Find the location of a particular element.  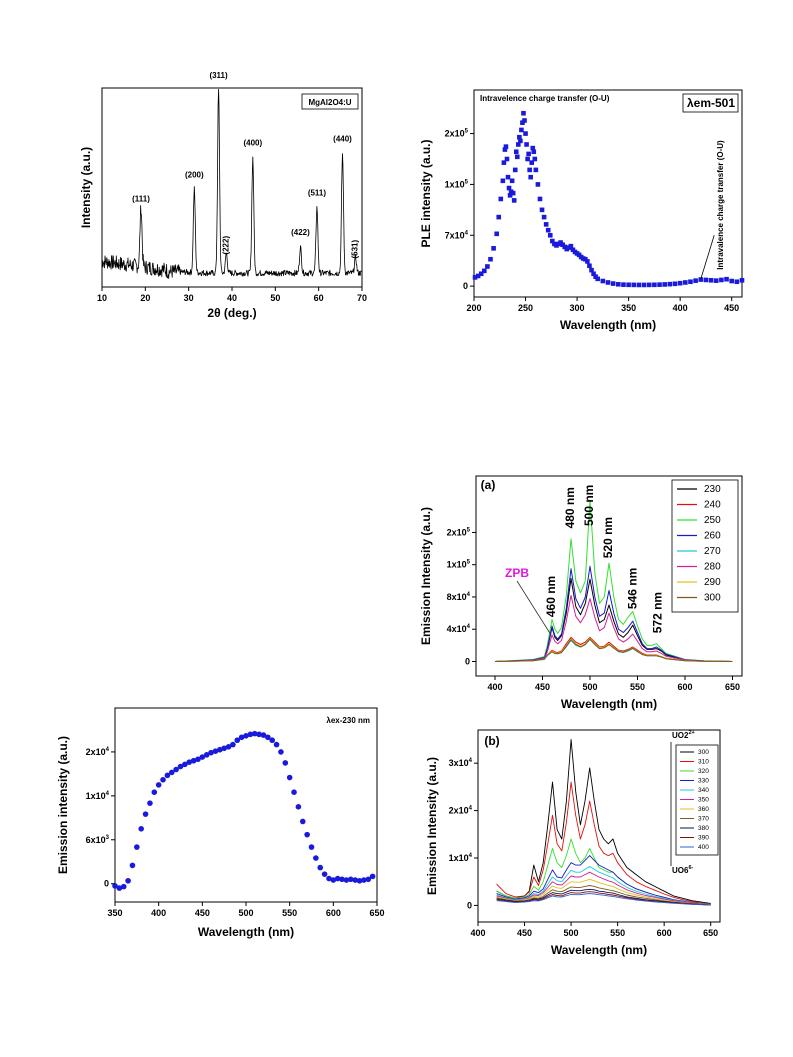

x-tick-label: 200 is located at coordinates (473, 308).